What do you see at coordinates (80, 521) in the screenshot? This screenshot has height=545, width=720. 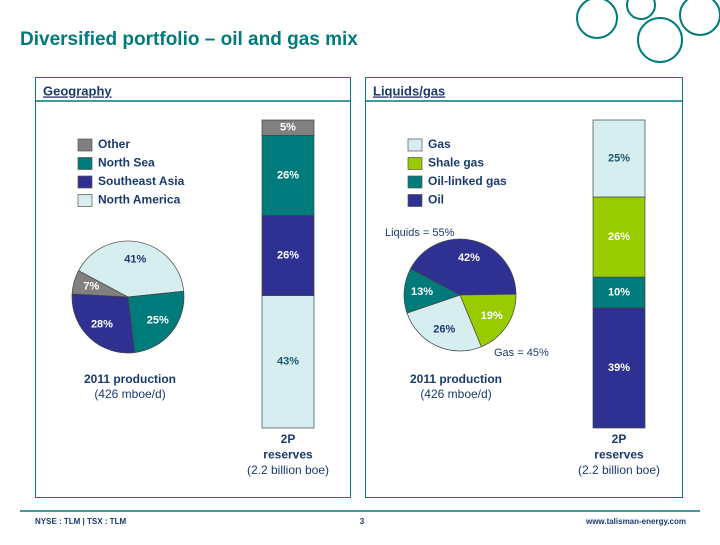 I see `footer-left: NYSE : TLM | TSX : TLM` at bounding box center [80, 521].